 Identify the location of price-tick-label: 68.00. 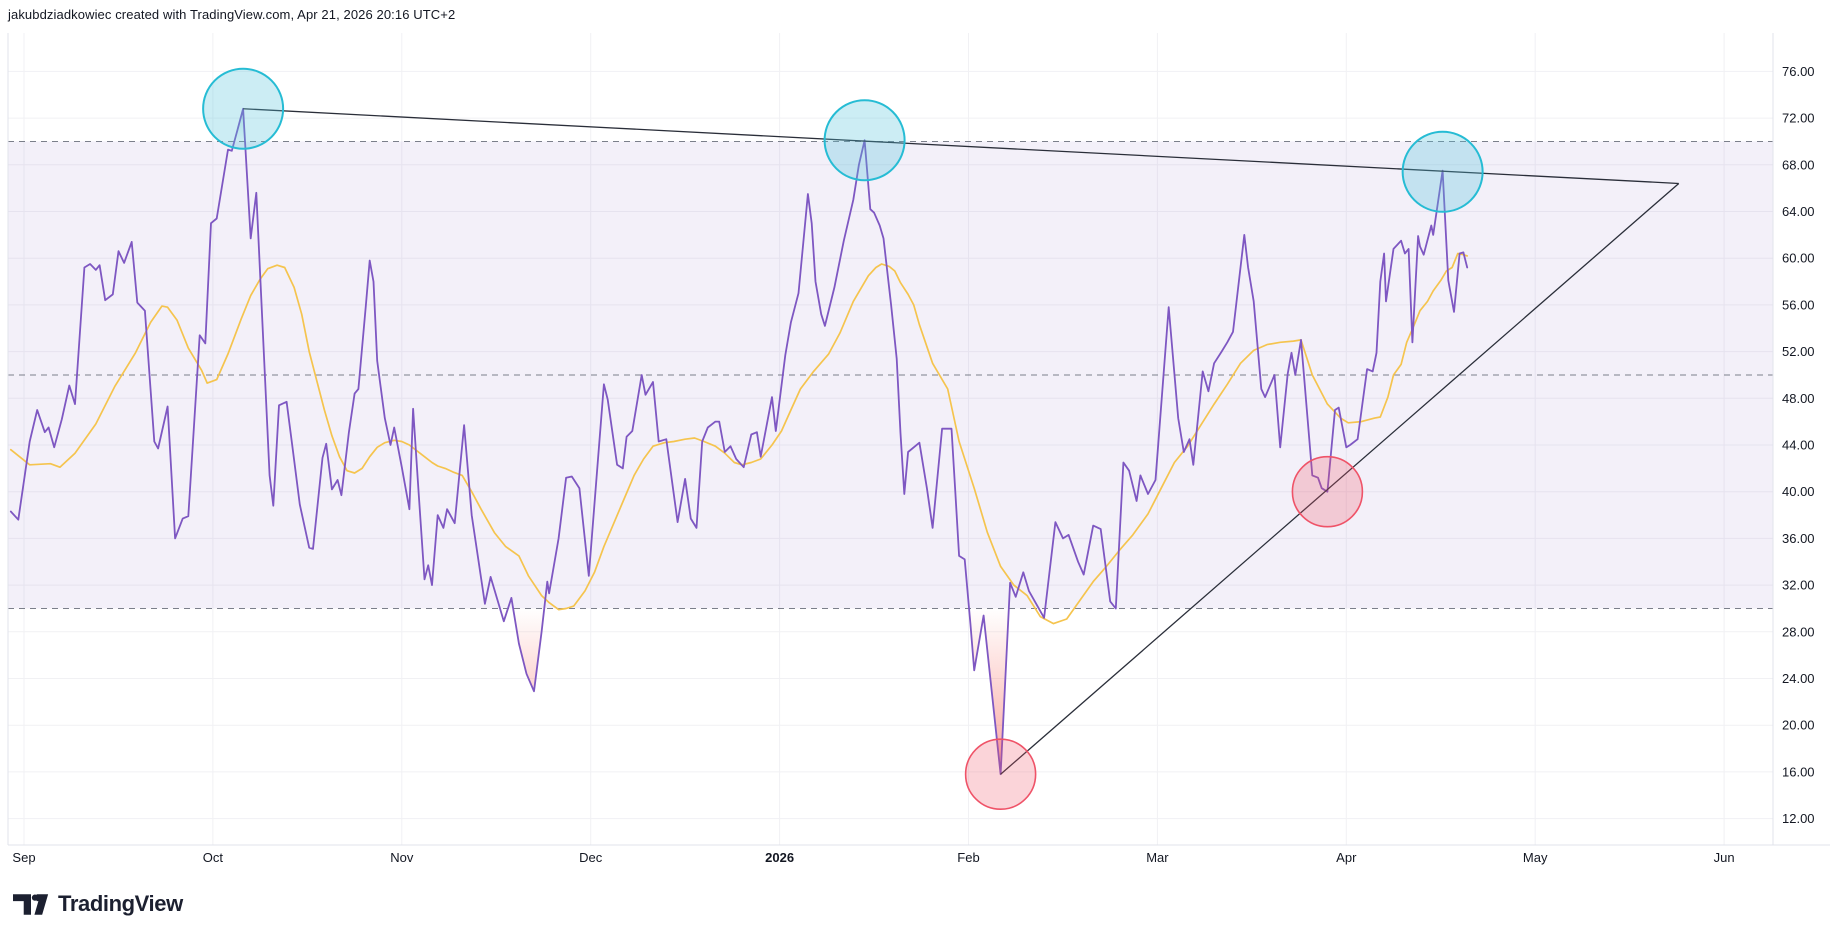
(1798, 164).